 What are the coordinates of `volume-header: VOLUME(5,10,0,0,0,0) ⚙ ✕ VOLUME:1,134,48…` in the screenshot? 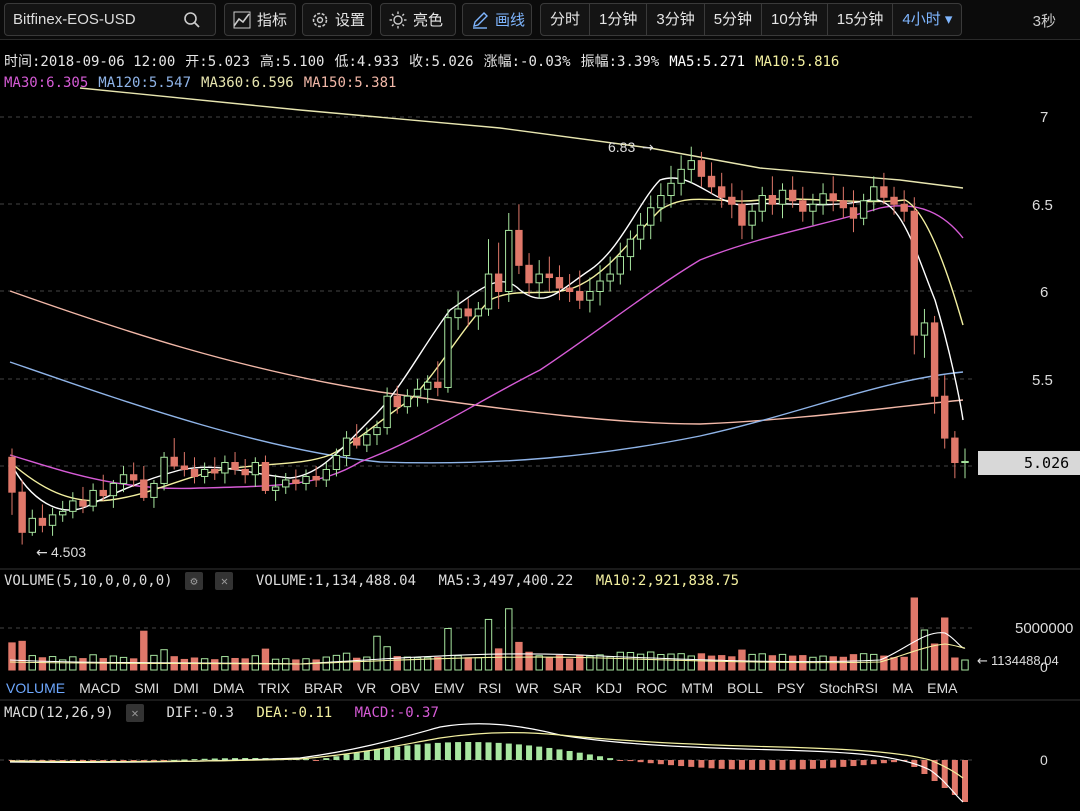 It's located at (371, 581).